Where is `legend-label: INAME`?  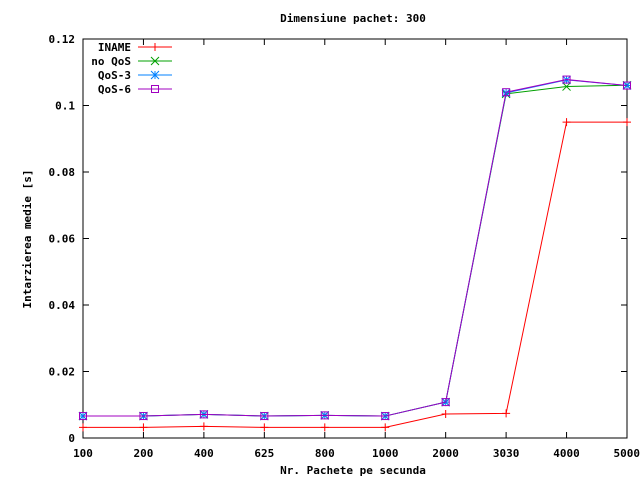
legend-label: INAME is located at coordinates (114, 47).